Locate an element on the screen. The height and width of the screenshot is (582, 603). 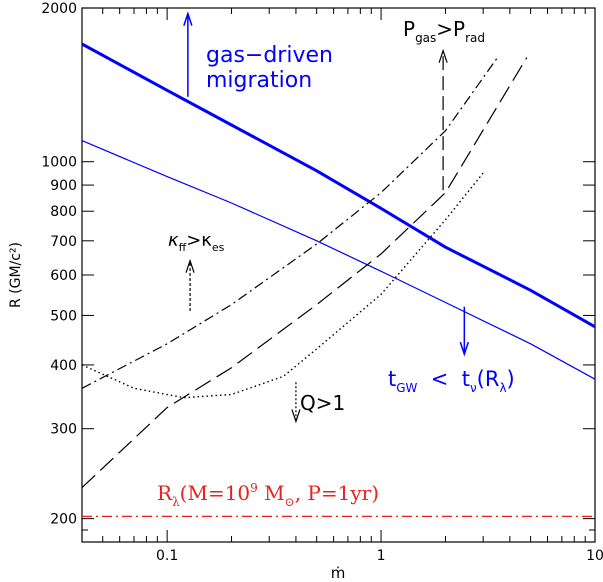
arrow-head-gas-driven is located at coordinates (188, 18).